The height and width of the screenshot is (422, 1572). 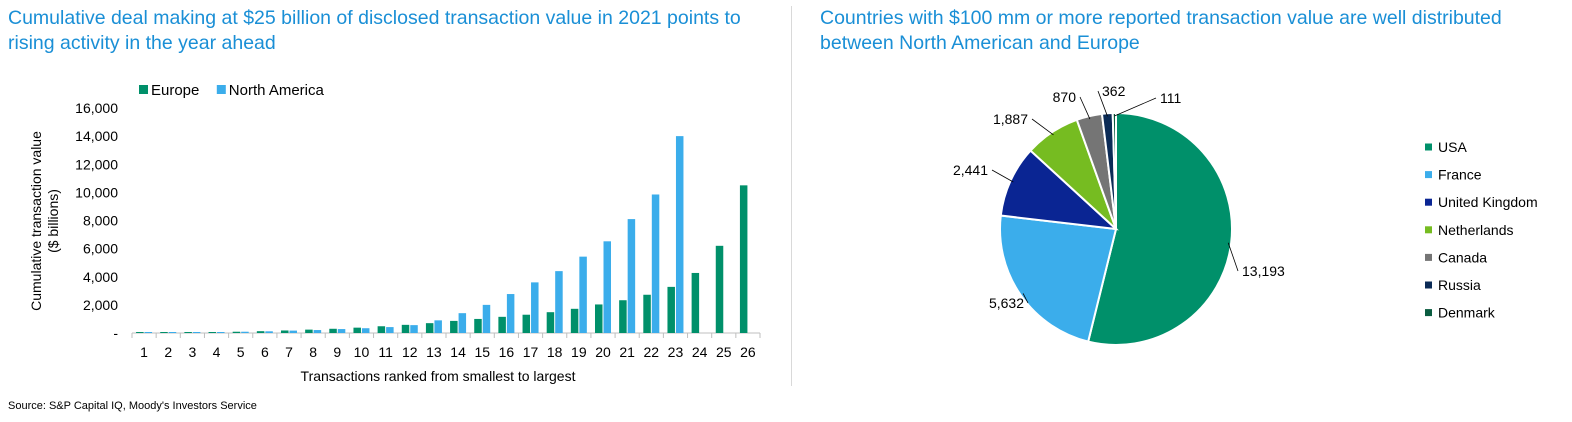 What do you see at coordinates (53, 221) in the screenshot?
I see `y-axis-label-line: ($ billions)` at bounding box center [53, 221].